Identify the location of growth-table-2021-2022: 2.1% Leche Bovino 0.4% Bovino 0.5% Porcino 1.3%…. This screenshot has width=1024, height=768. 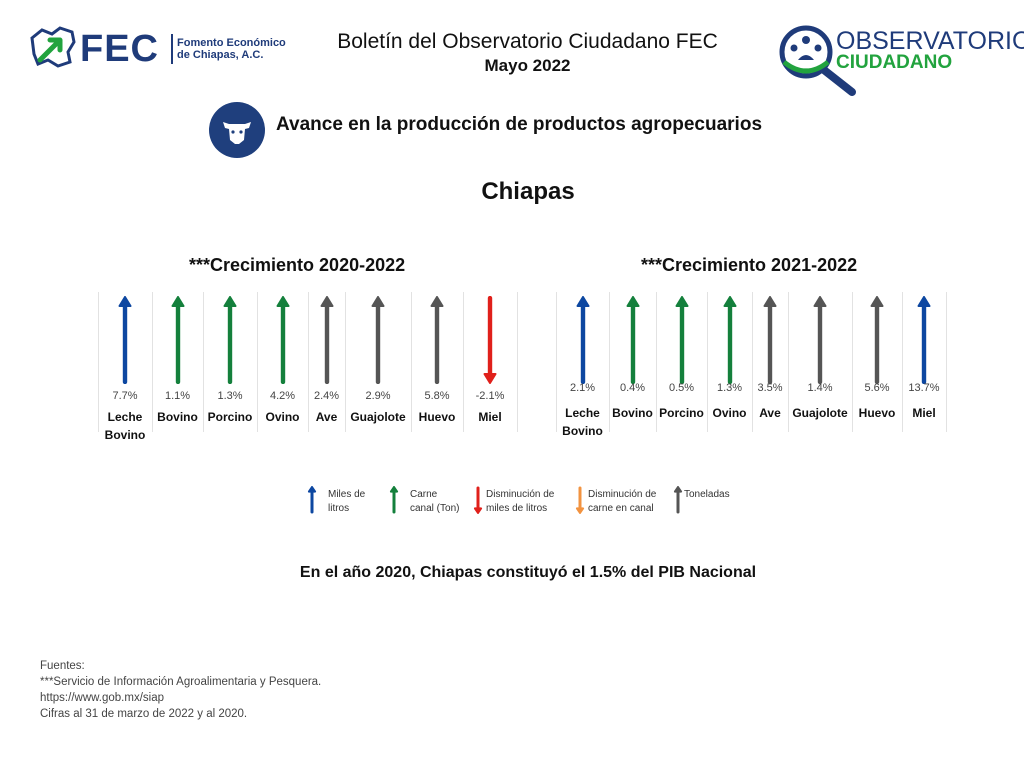
(752, 367).